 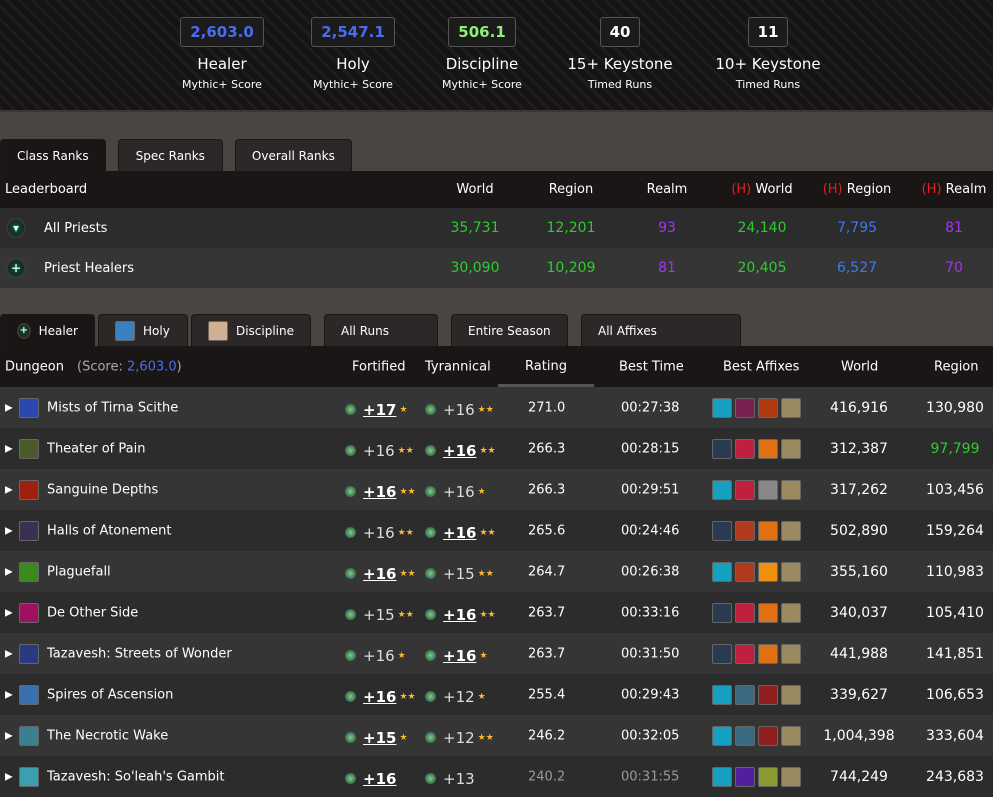 I want to click on stat-subtitle: Timed Runs, so click(x=768, y=84).